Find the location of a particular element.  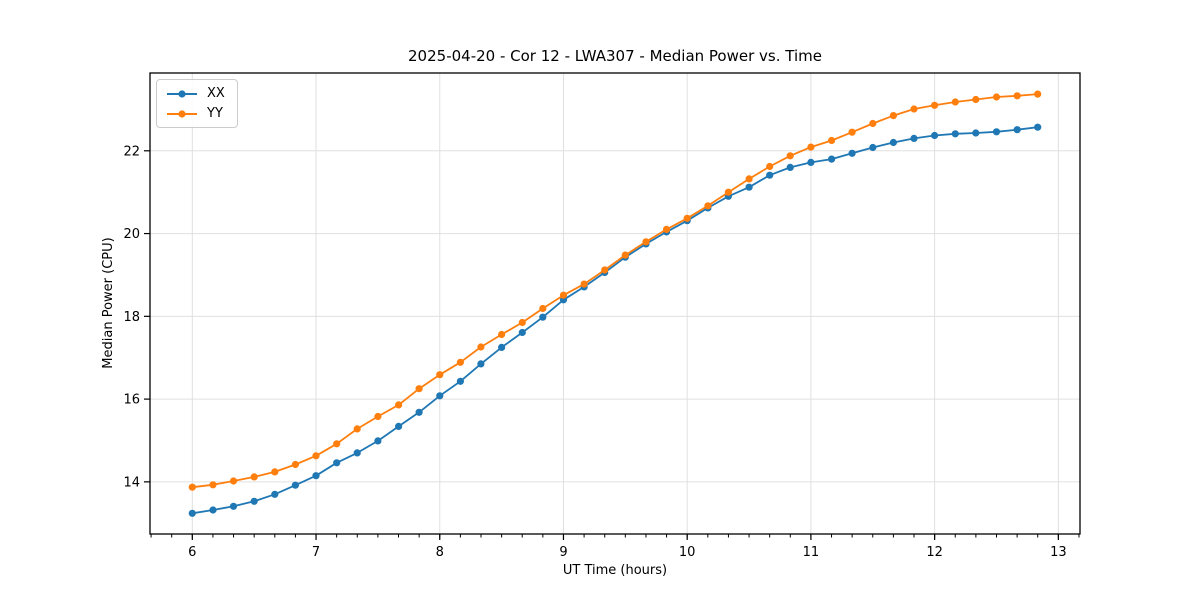

y-tick-label: 14 is located at coordinates (131, 482).